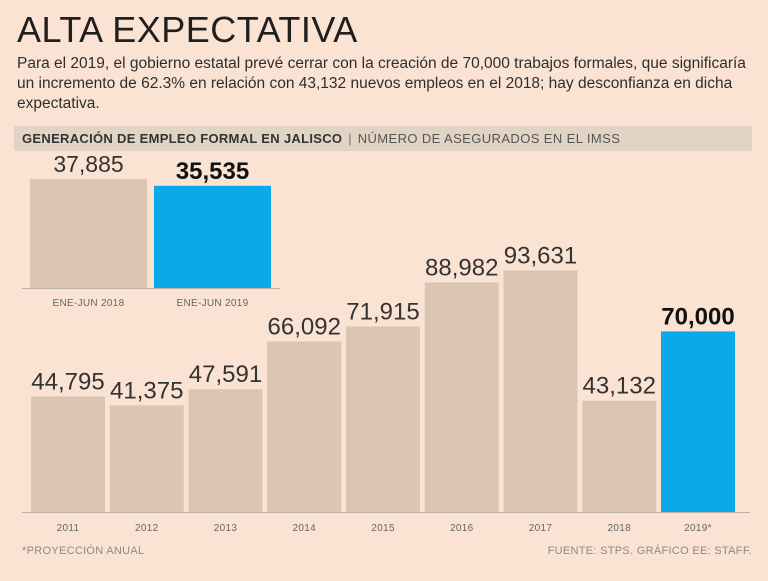 Image resolution: width=768 pixels, height=581 pixels. Describe the element at coordinates (619, 456) in the screenshot. I see `bar-2018` at that location.